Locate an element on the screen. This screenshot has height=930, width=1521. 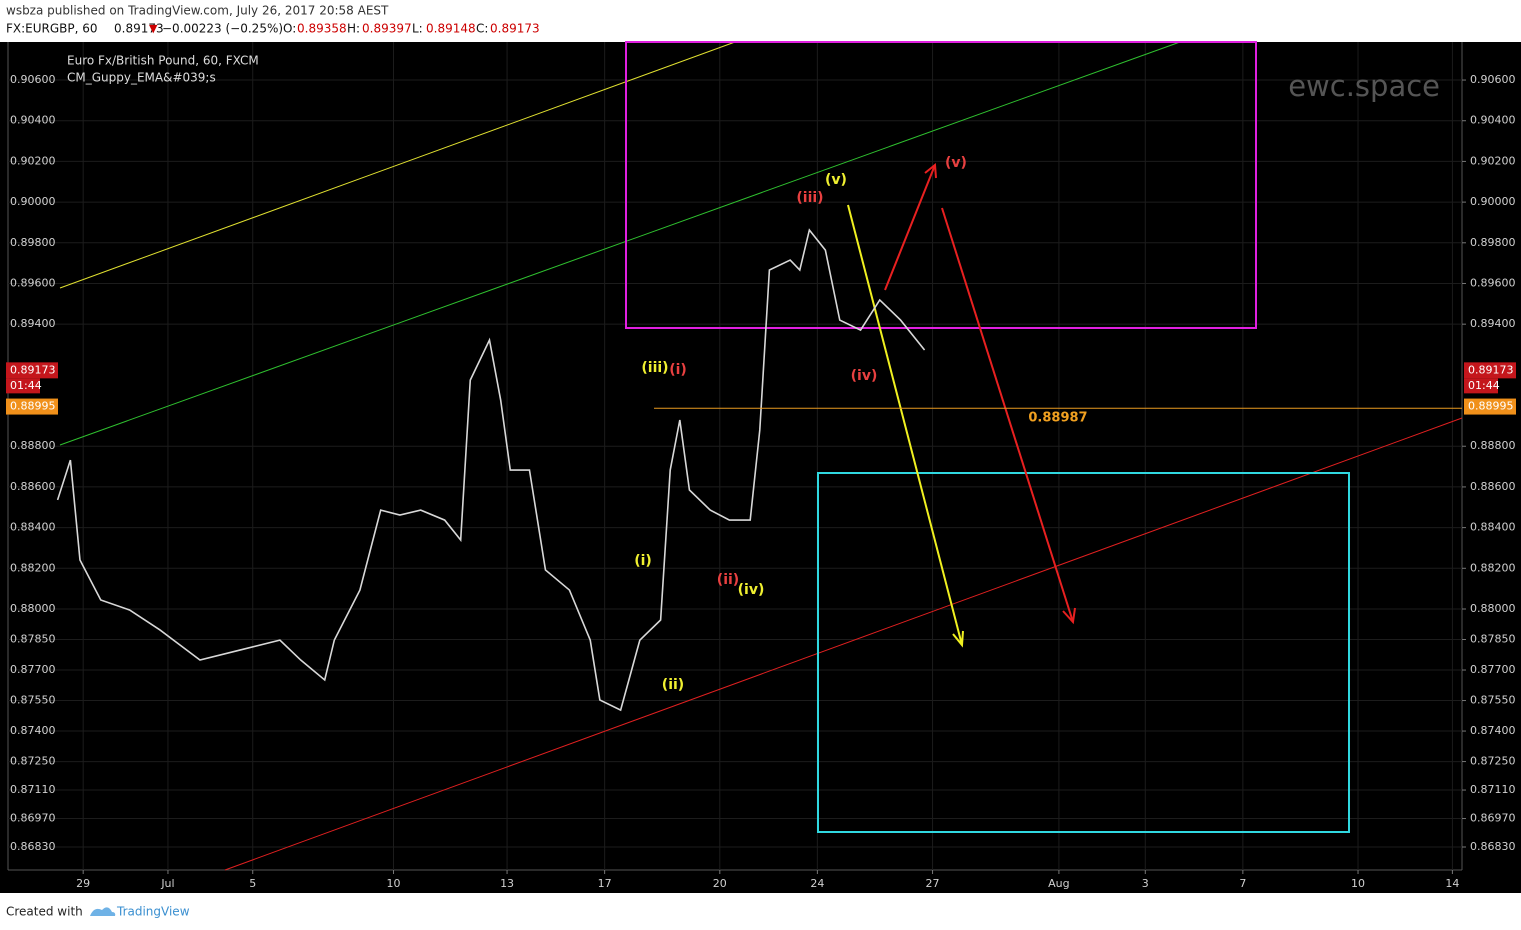
ohlc-label: H: is located at coordinates (353, 29).